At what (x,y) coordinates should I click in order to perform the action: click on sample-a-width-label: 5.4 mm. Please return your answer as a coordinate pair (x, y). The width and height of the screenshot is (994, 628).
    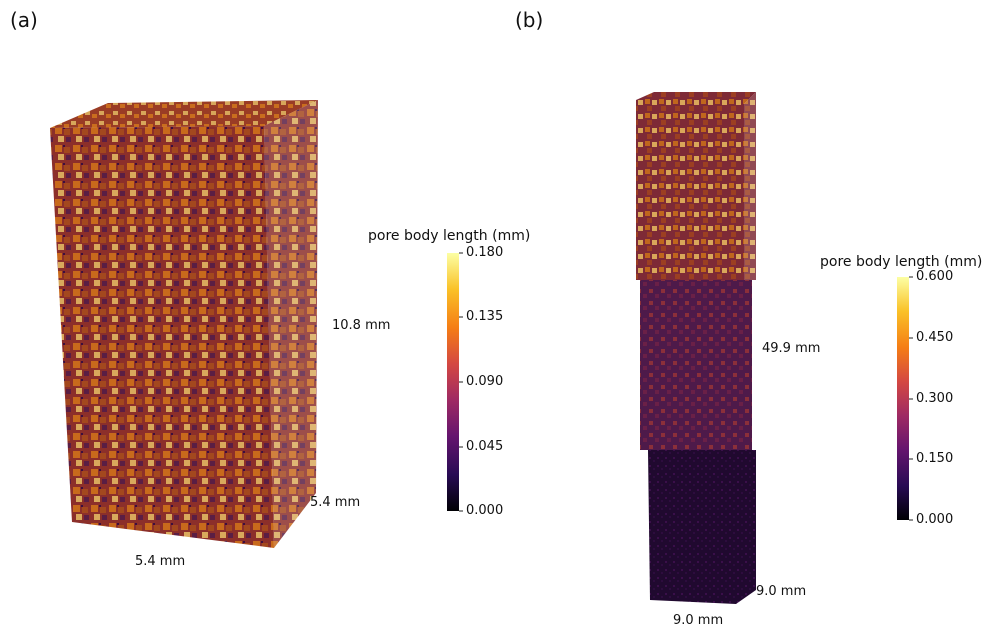
    Looking at the image, I should click on (160, 561).